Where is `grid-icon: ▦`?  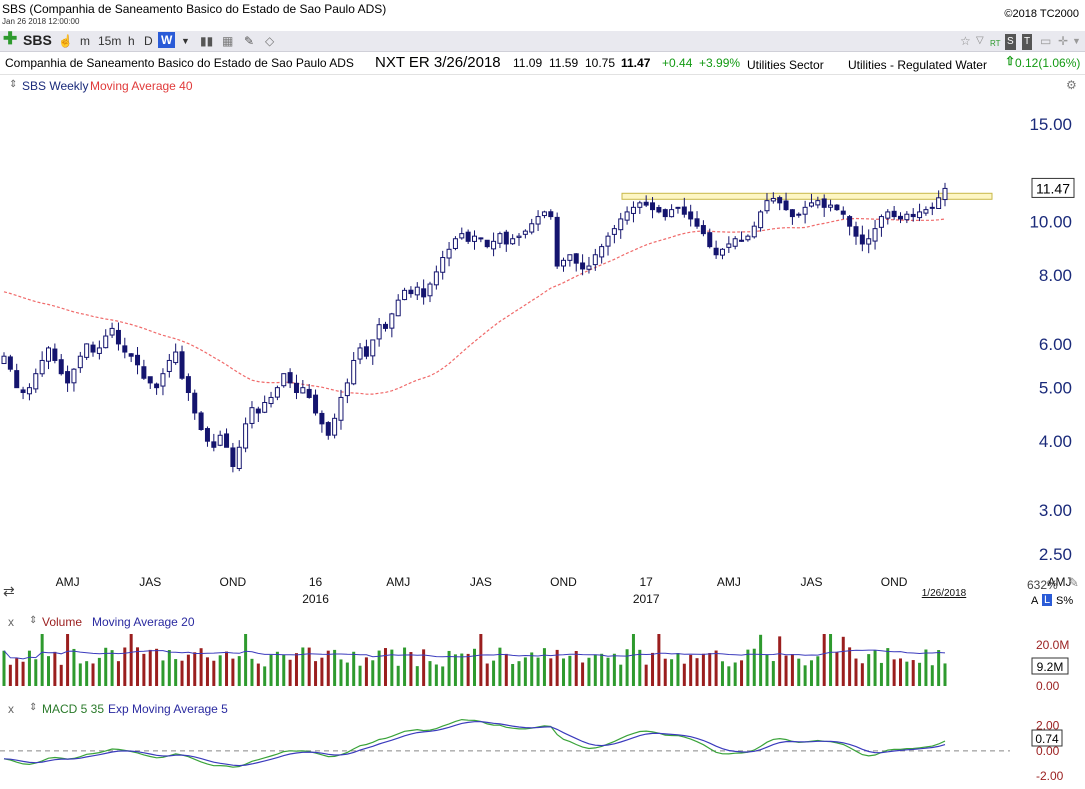 grid-icon: ▦ is located at coordinates (228, 41).